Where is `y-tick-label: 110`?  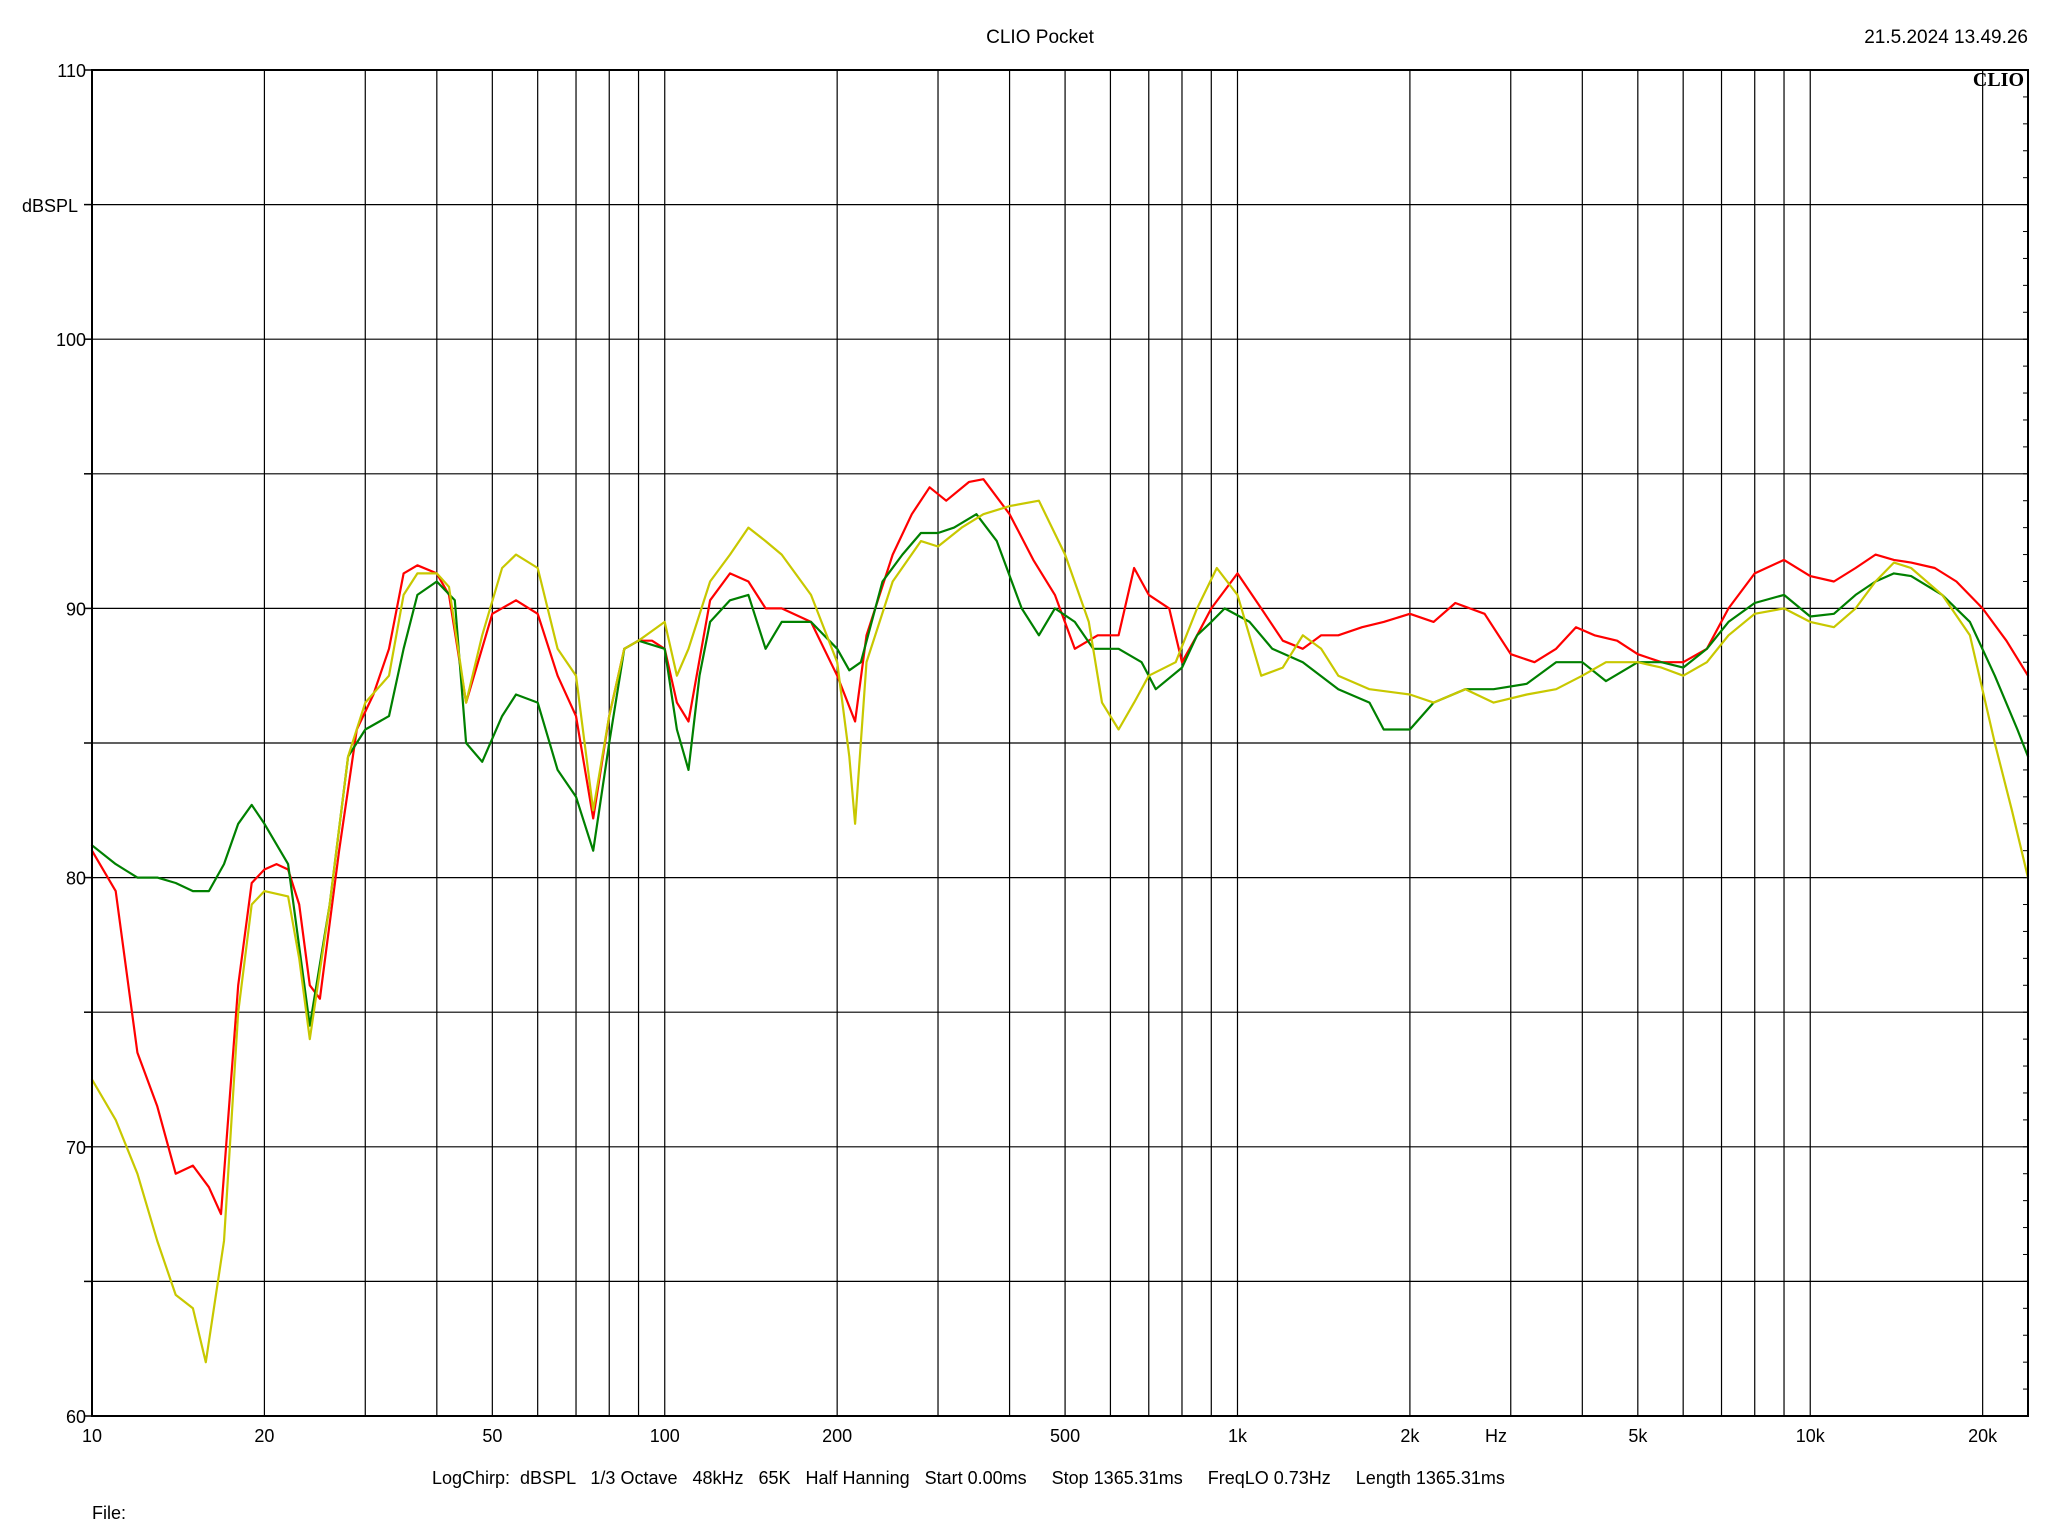
y-tick-label: 110 is located at coordinates (71, 71).